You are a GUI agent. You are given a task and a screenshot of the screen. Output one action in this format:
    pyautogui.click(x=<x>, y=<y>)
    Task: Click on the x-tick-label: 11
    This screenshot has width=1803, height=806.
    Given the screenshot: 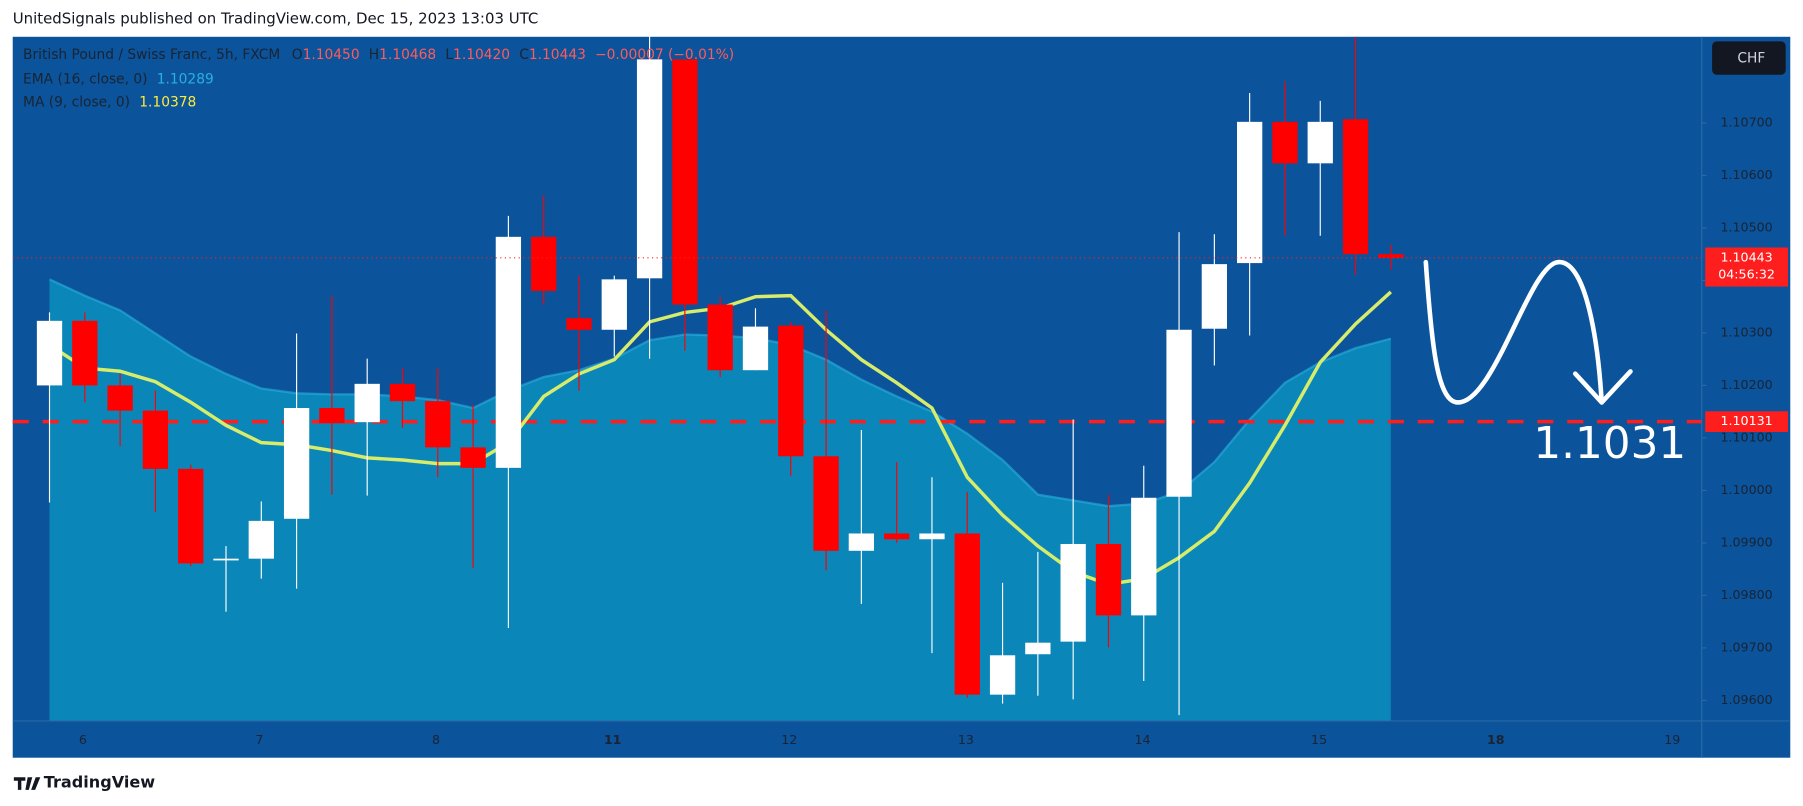 What is the action you would take?
    pyautogui.click(x=613, y=739)
    